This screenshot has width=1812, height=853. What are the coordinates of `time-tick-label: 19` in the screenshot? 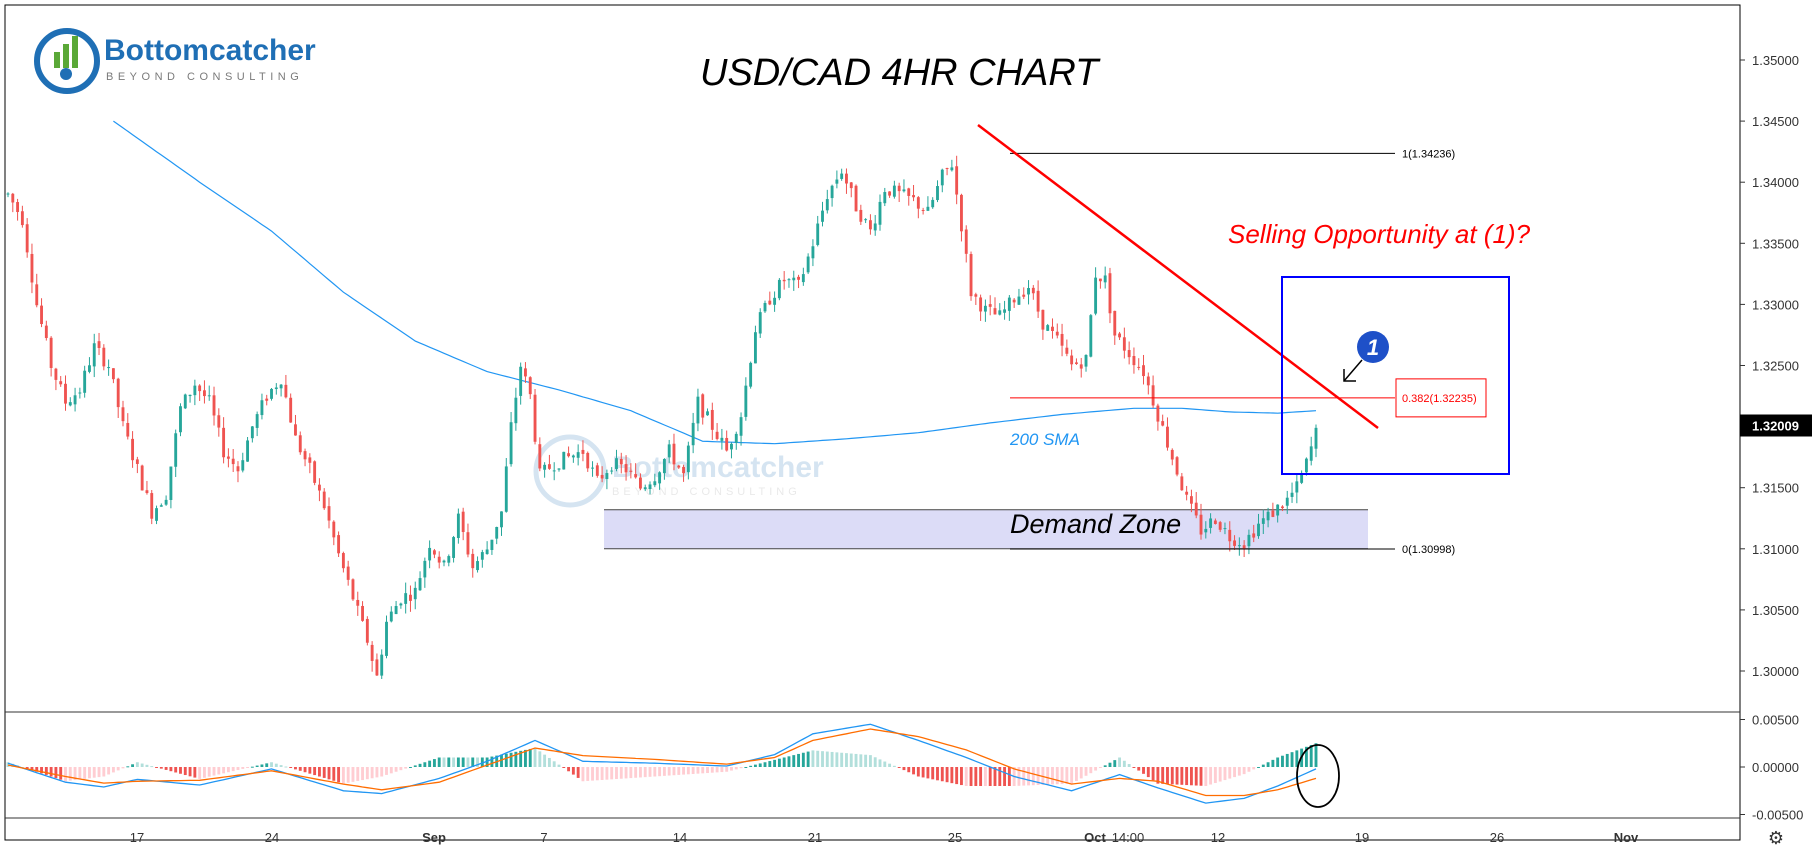 It's located at (1362, 837).